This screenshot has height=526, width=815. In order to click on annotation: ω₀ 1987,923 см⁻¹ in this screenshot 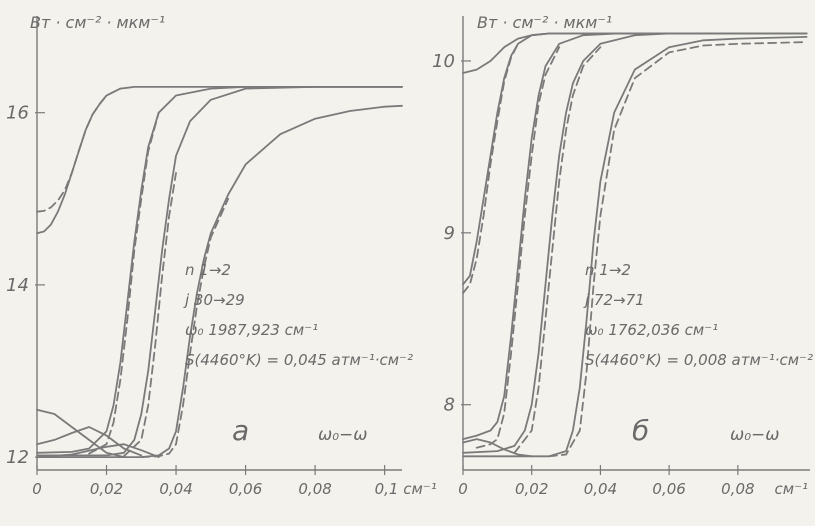, I will do `click(251, 330)`.